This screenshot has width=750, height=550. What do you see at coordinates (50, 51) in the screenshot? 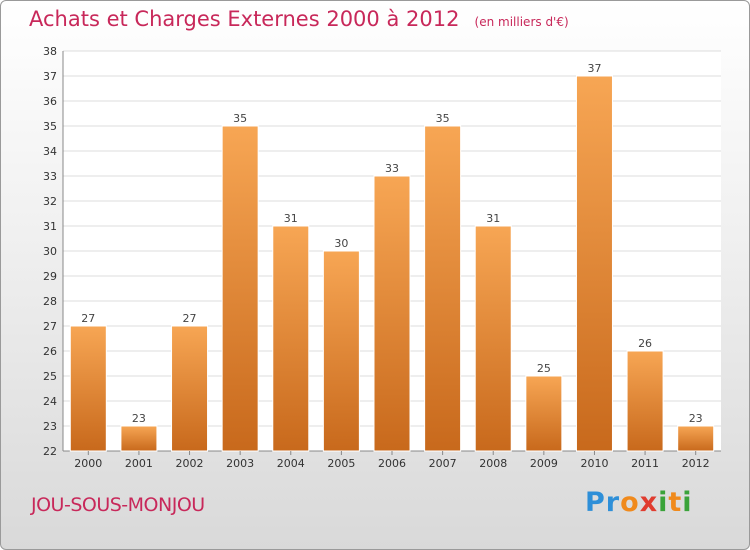
I see `y-tick-label: 38` at bounding box center [50, 51].